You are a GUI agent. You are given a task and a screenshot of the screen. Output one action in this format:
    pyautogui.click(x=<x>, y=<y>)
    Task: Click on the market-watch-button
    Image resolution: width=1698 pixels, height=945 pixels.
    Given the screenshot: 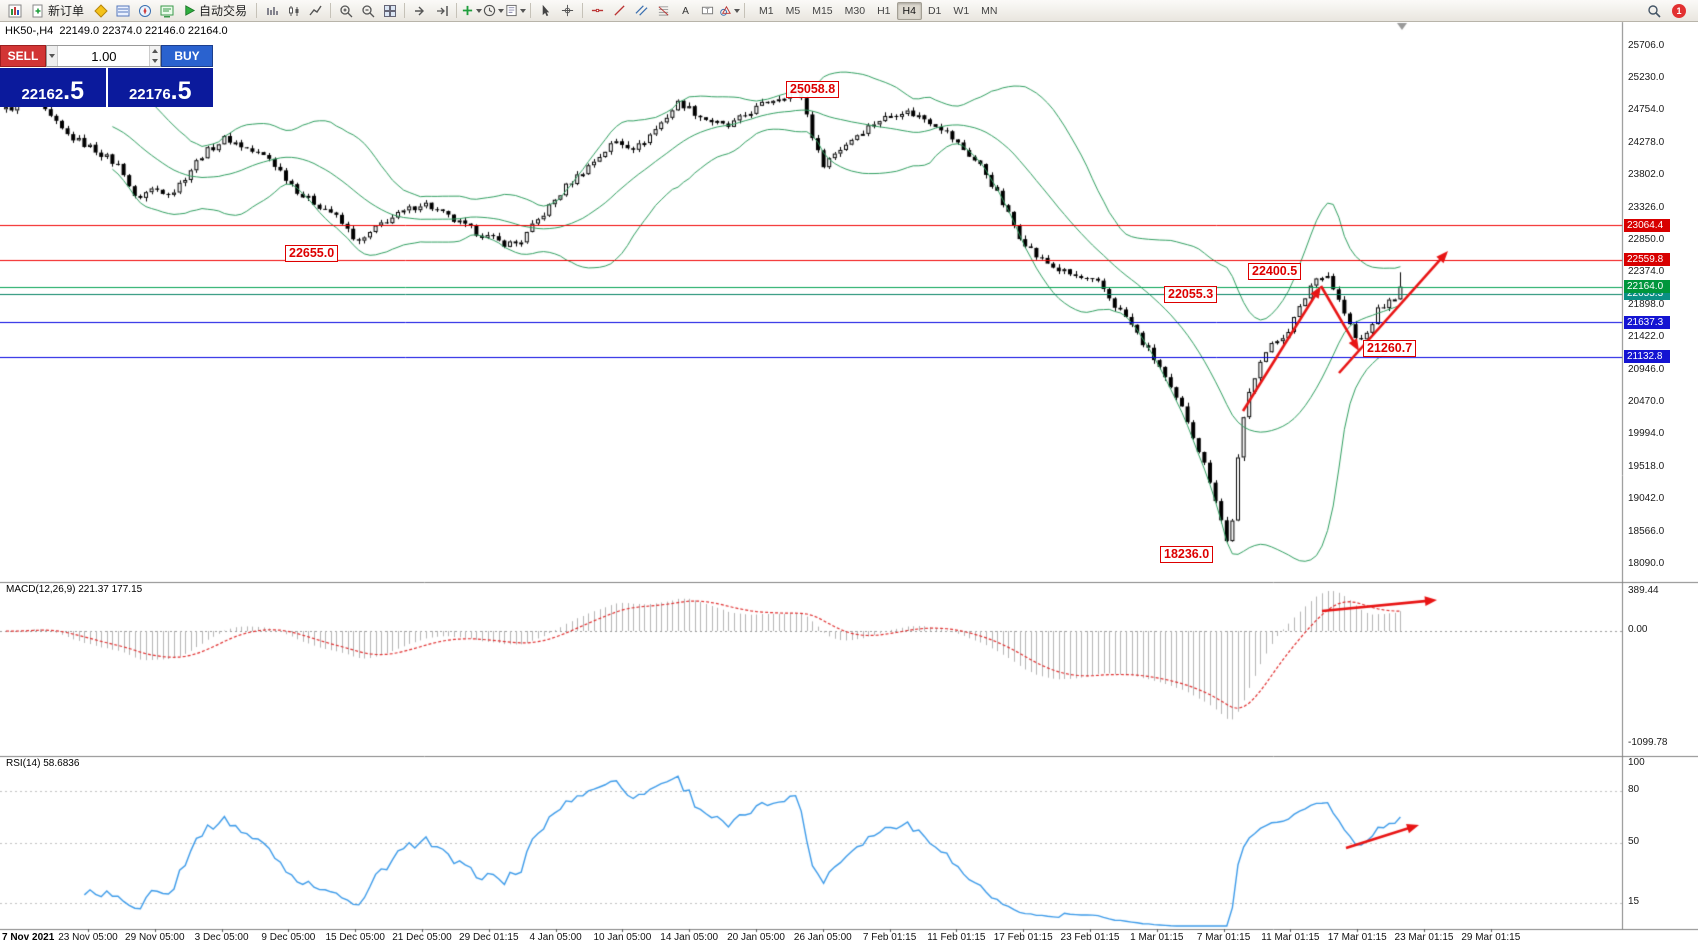 What is the action you would take?
    pyautogui.click(x=122, y=11)
    